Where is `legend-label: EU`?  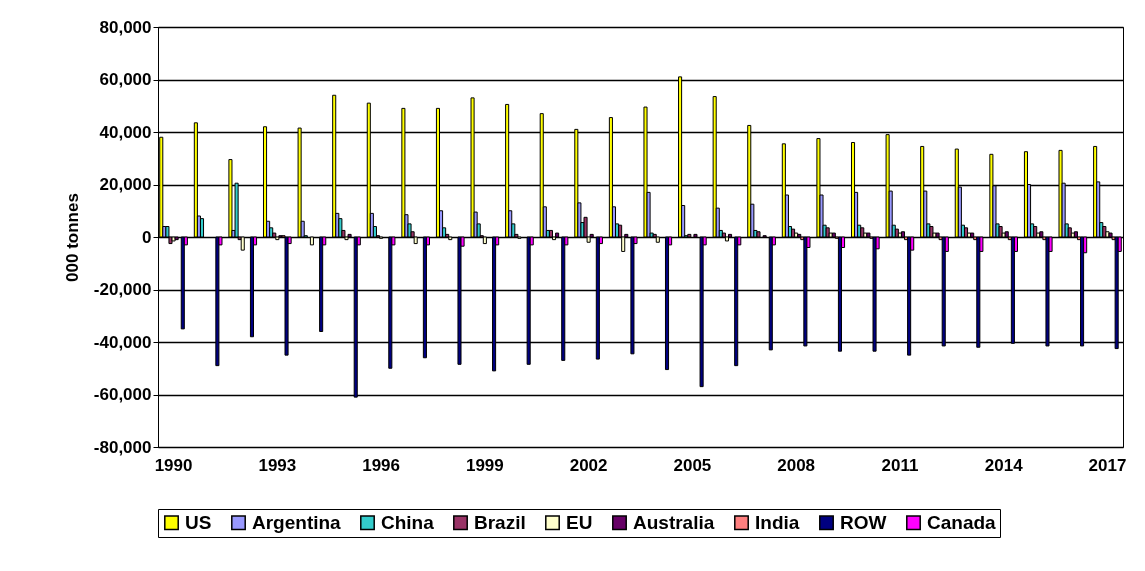 legend-label: EU is located at coordinates (579, 522).